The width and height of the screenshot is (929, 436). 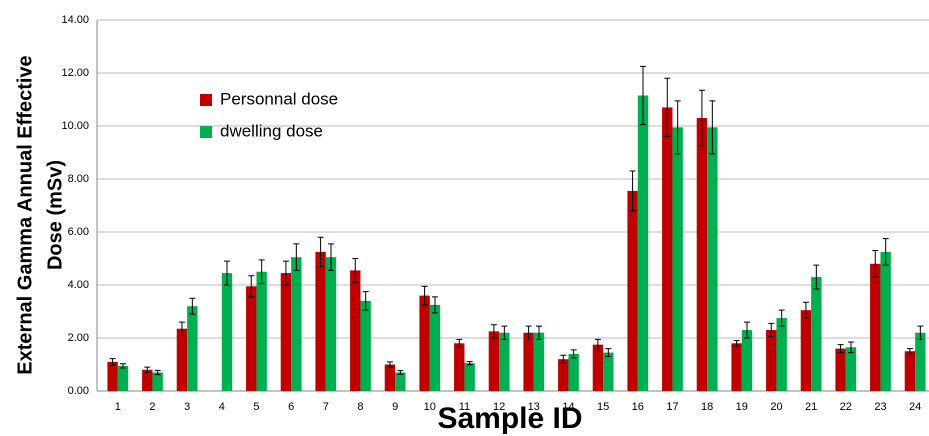 What do you see at coordinates (880, 407) in the screenshot?
I see `x-tick-label: 23` at bounding box center [880, 407].